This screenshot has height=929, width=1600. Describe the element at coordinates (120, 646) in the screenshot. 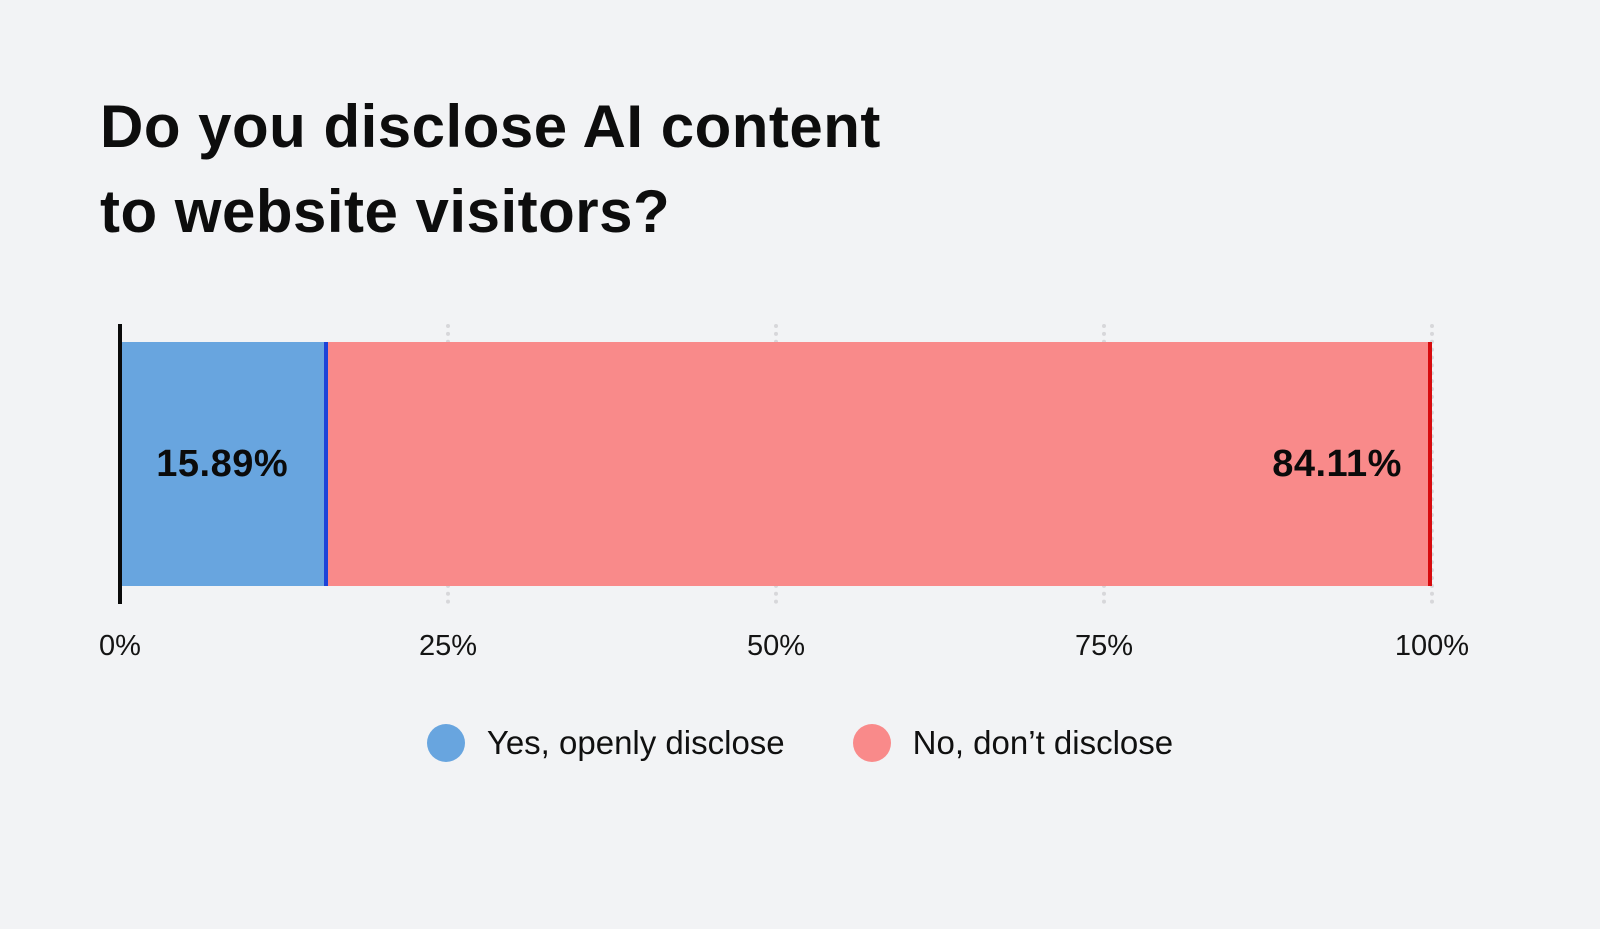

I see `x-tick-label-0: 0%` at that location.